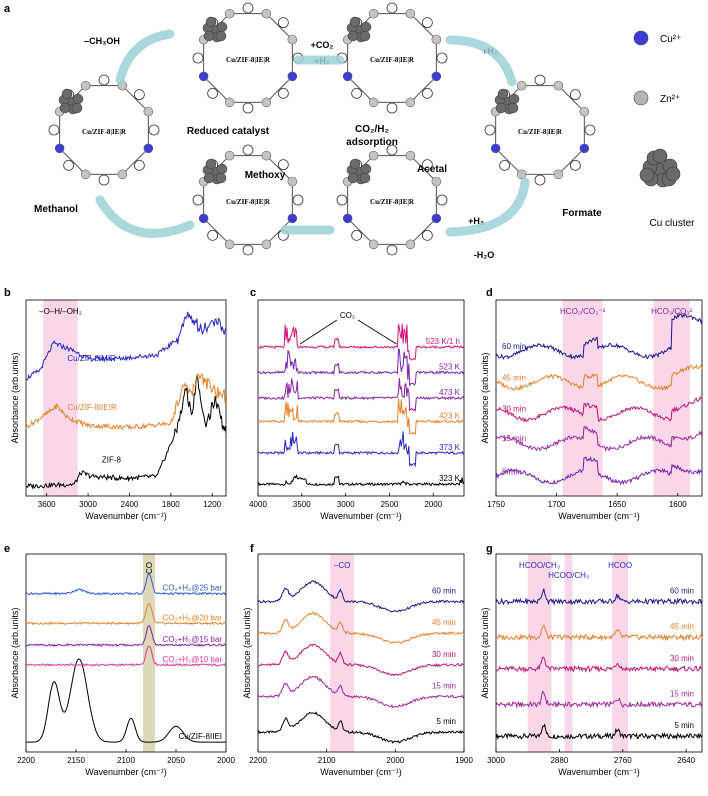  I want to click on panel-letter: f, so click(252, 549).